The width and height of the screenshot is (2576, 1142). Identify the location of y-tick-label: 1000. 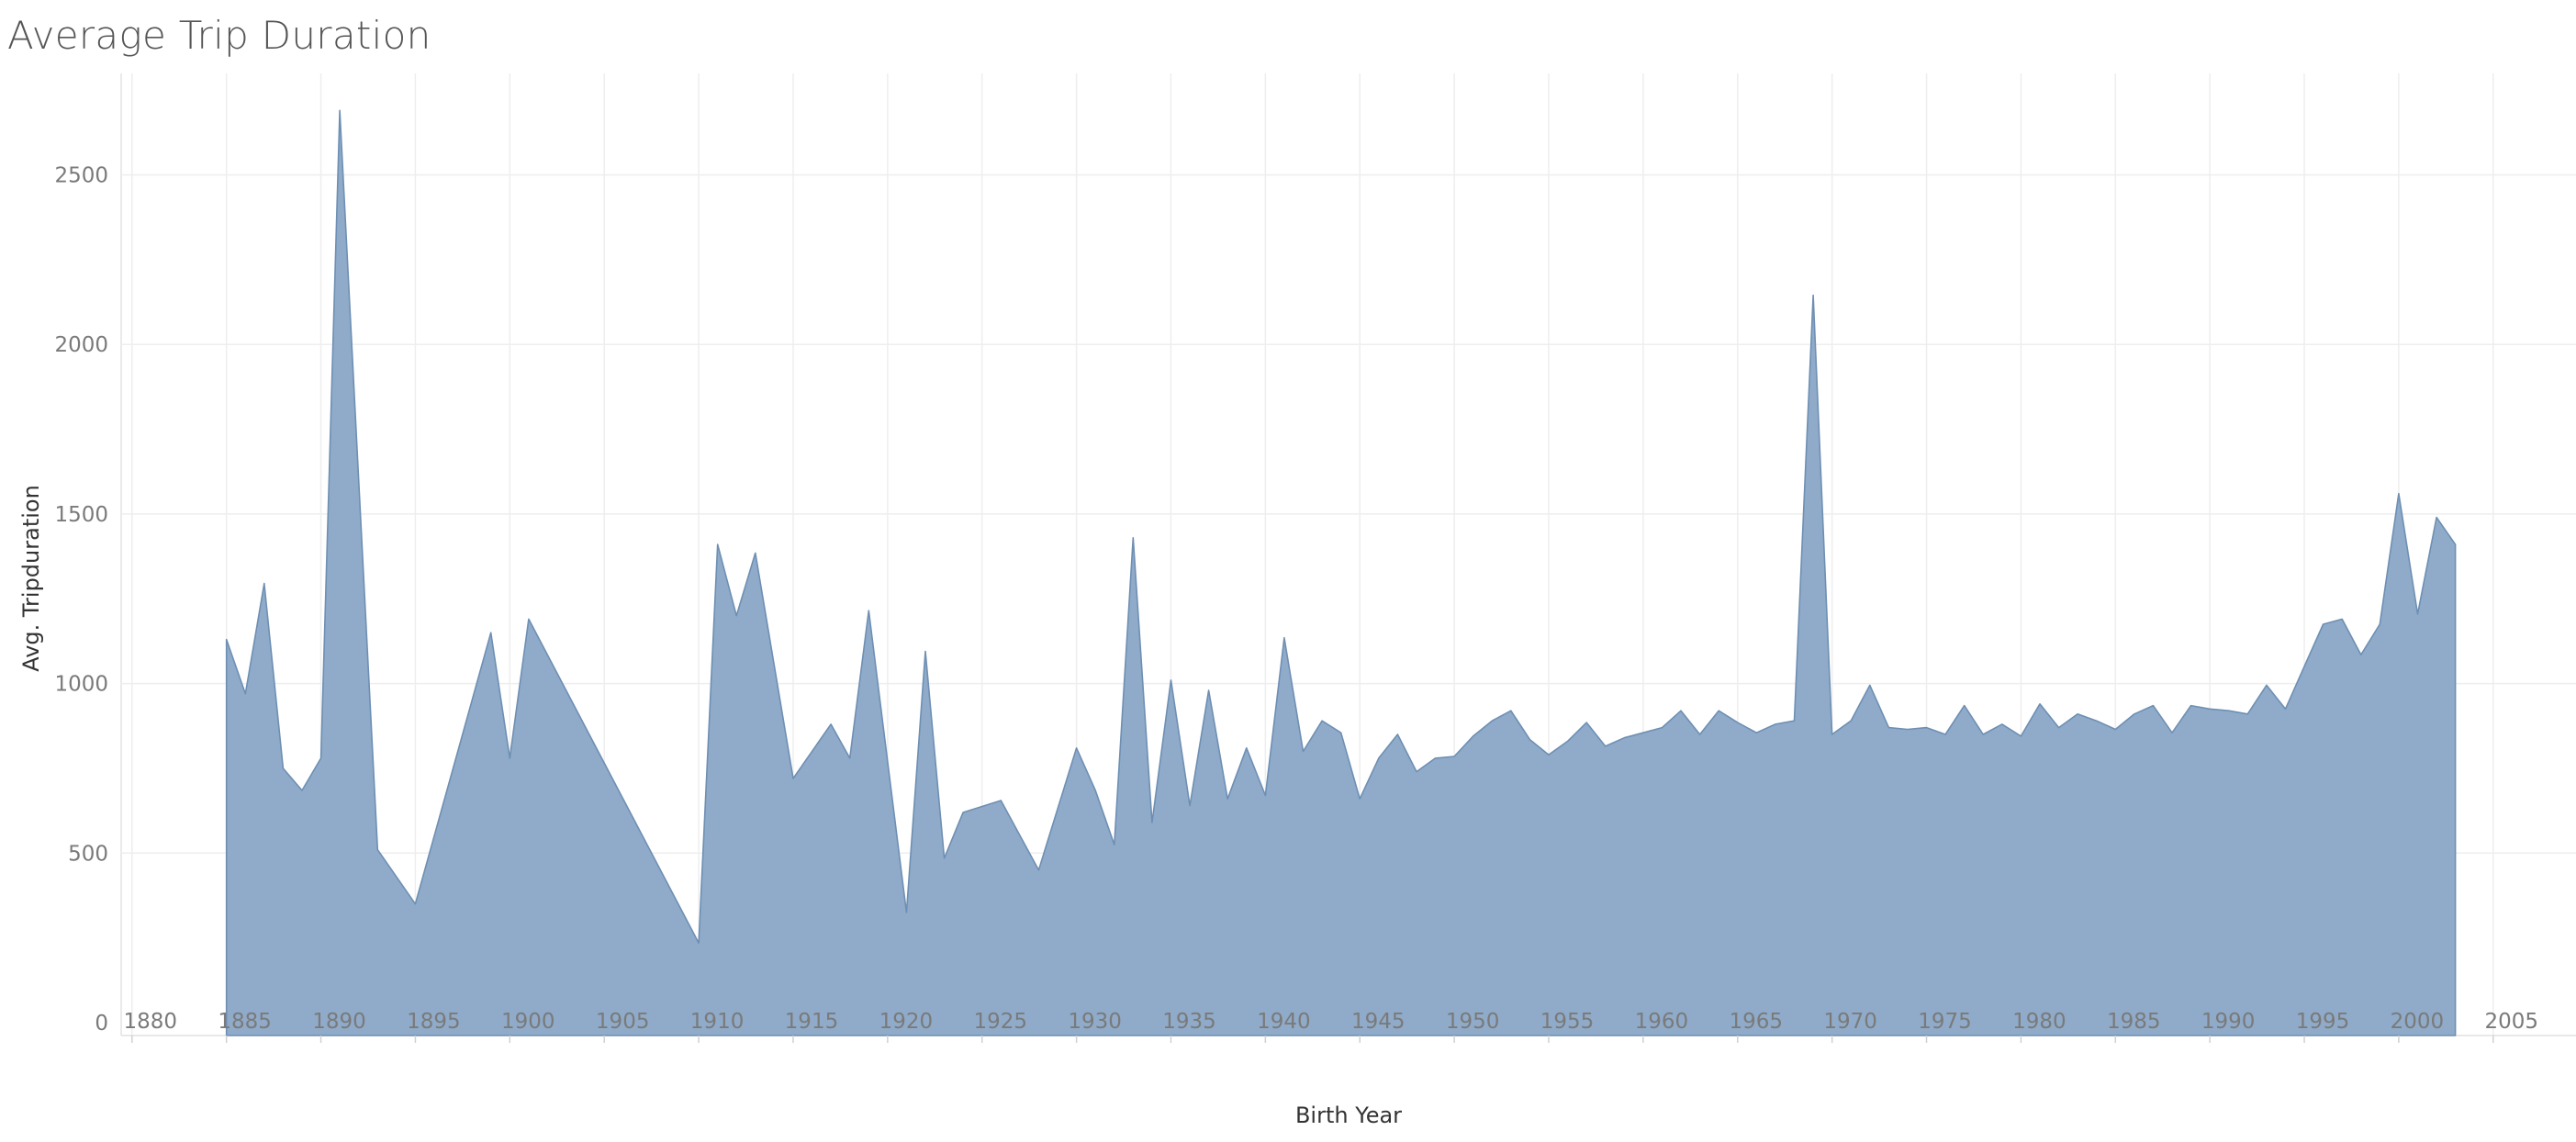
(81, 685).